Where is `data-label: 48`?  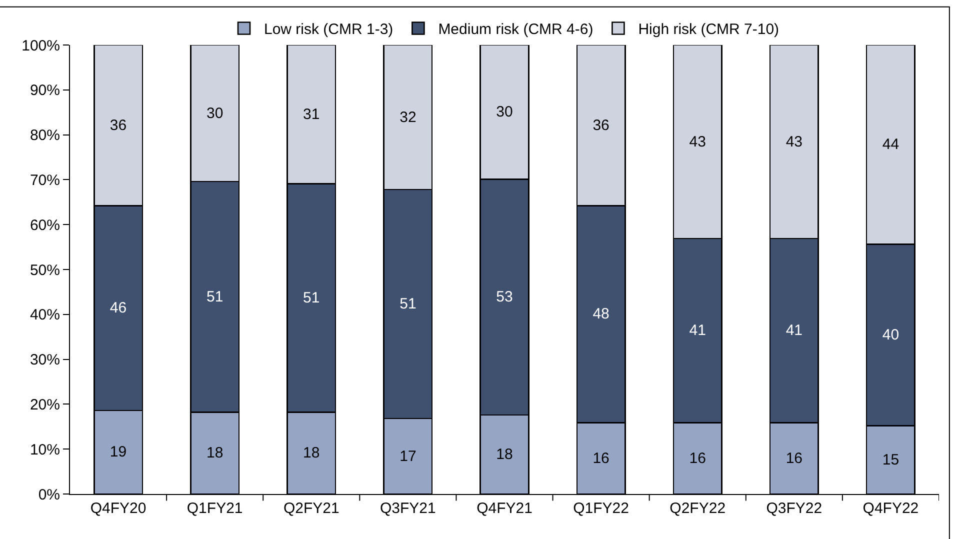 data-label: 48 is located at coordinates (601, 314).